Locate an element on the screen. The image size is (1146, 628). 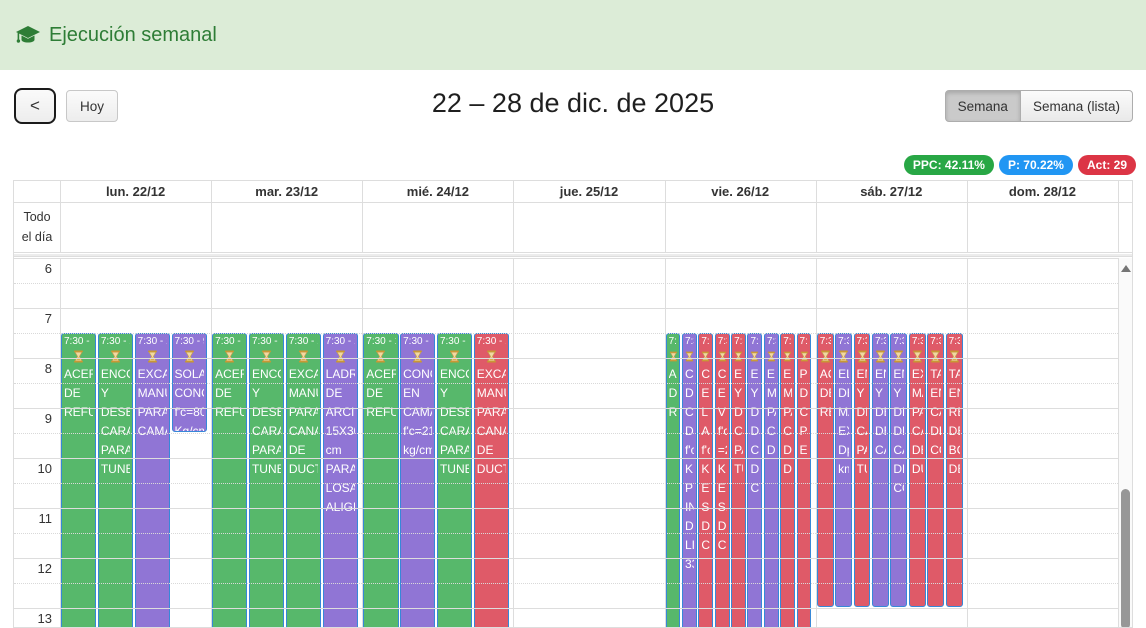
tab-week-list: Semana (lista) is located at coordinates (1076, 106).